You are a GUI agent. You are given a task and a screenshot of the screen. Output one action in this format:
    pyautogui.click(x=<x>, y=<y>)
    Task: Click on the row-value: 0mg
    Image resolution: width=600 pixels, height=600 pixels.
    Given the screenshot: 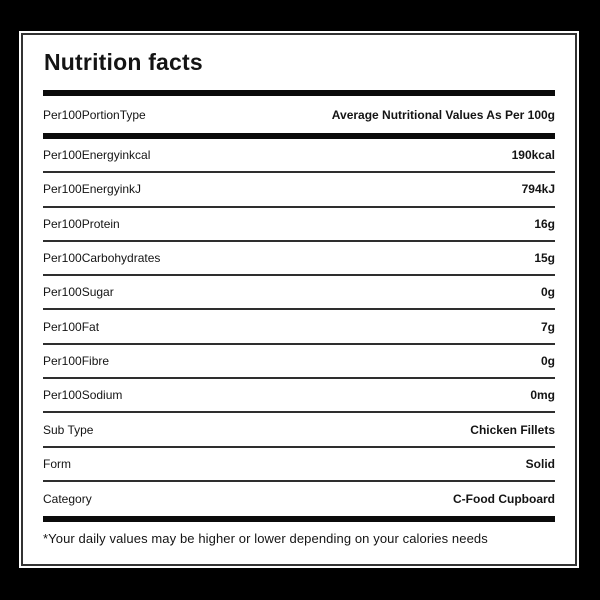 What is the action you would take?
    pyautogui.click(x=542, y=395)
    